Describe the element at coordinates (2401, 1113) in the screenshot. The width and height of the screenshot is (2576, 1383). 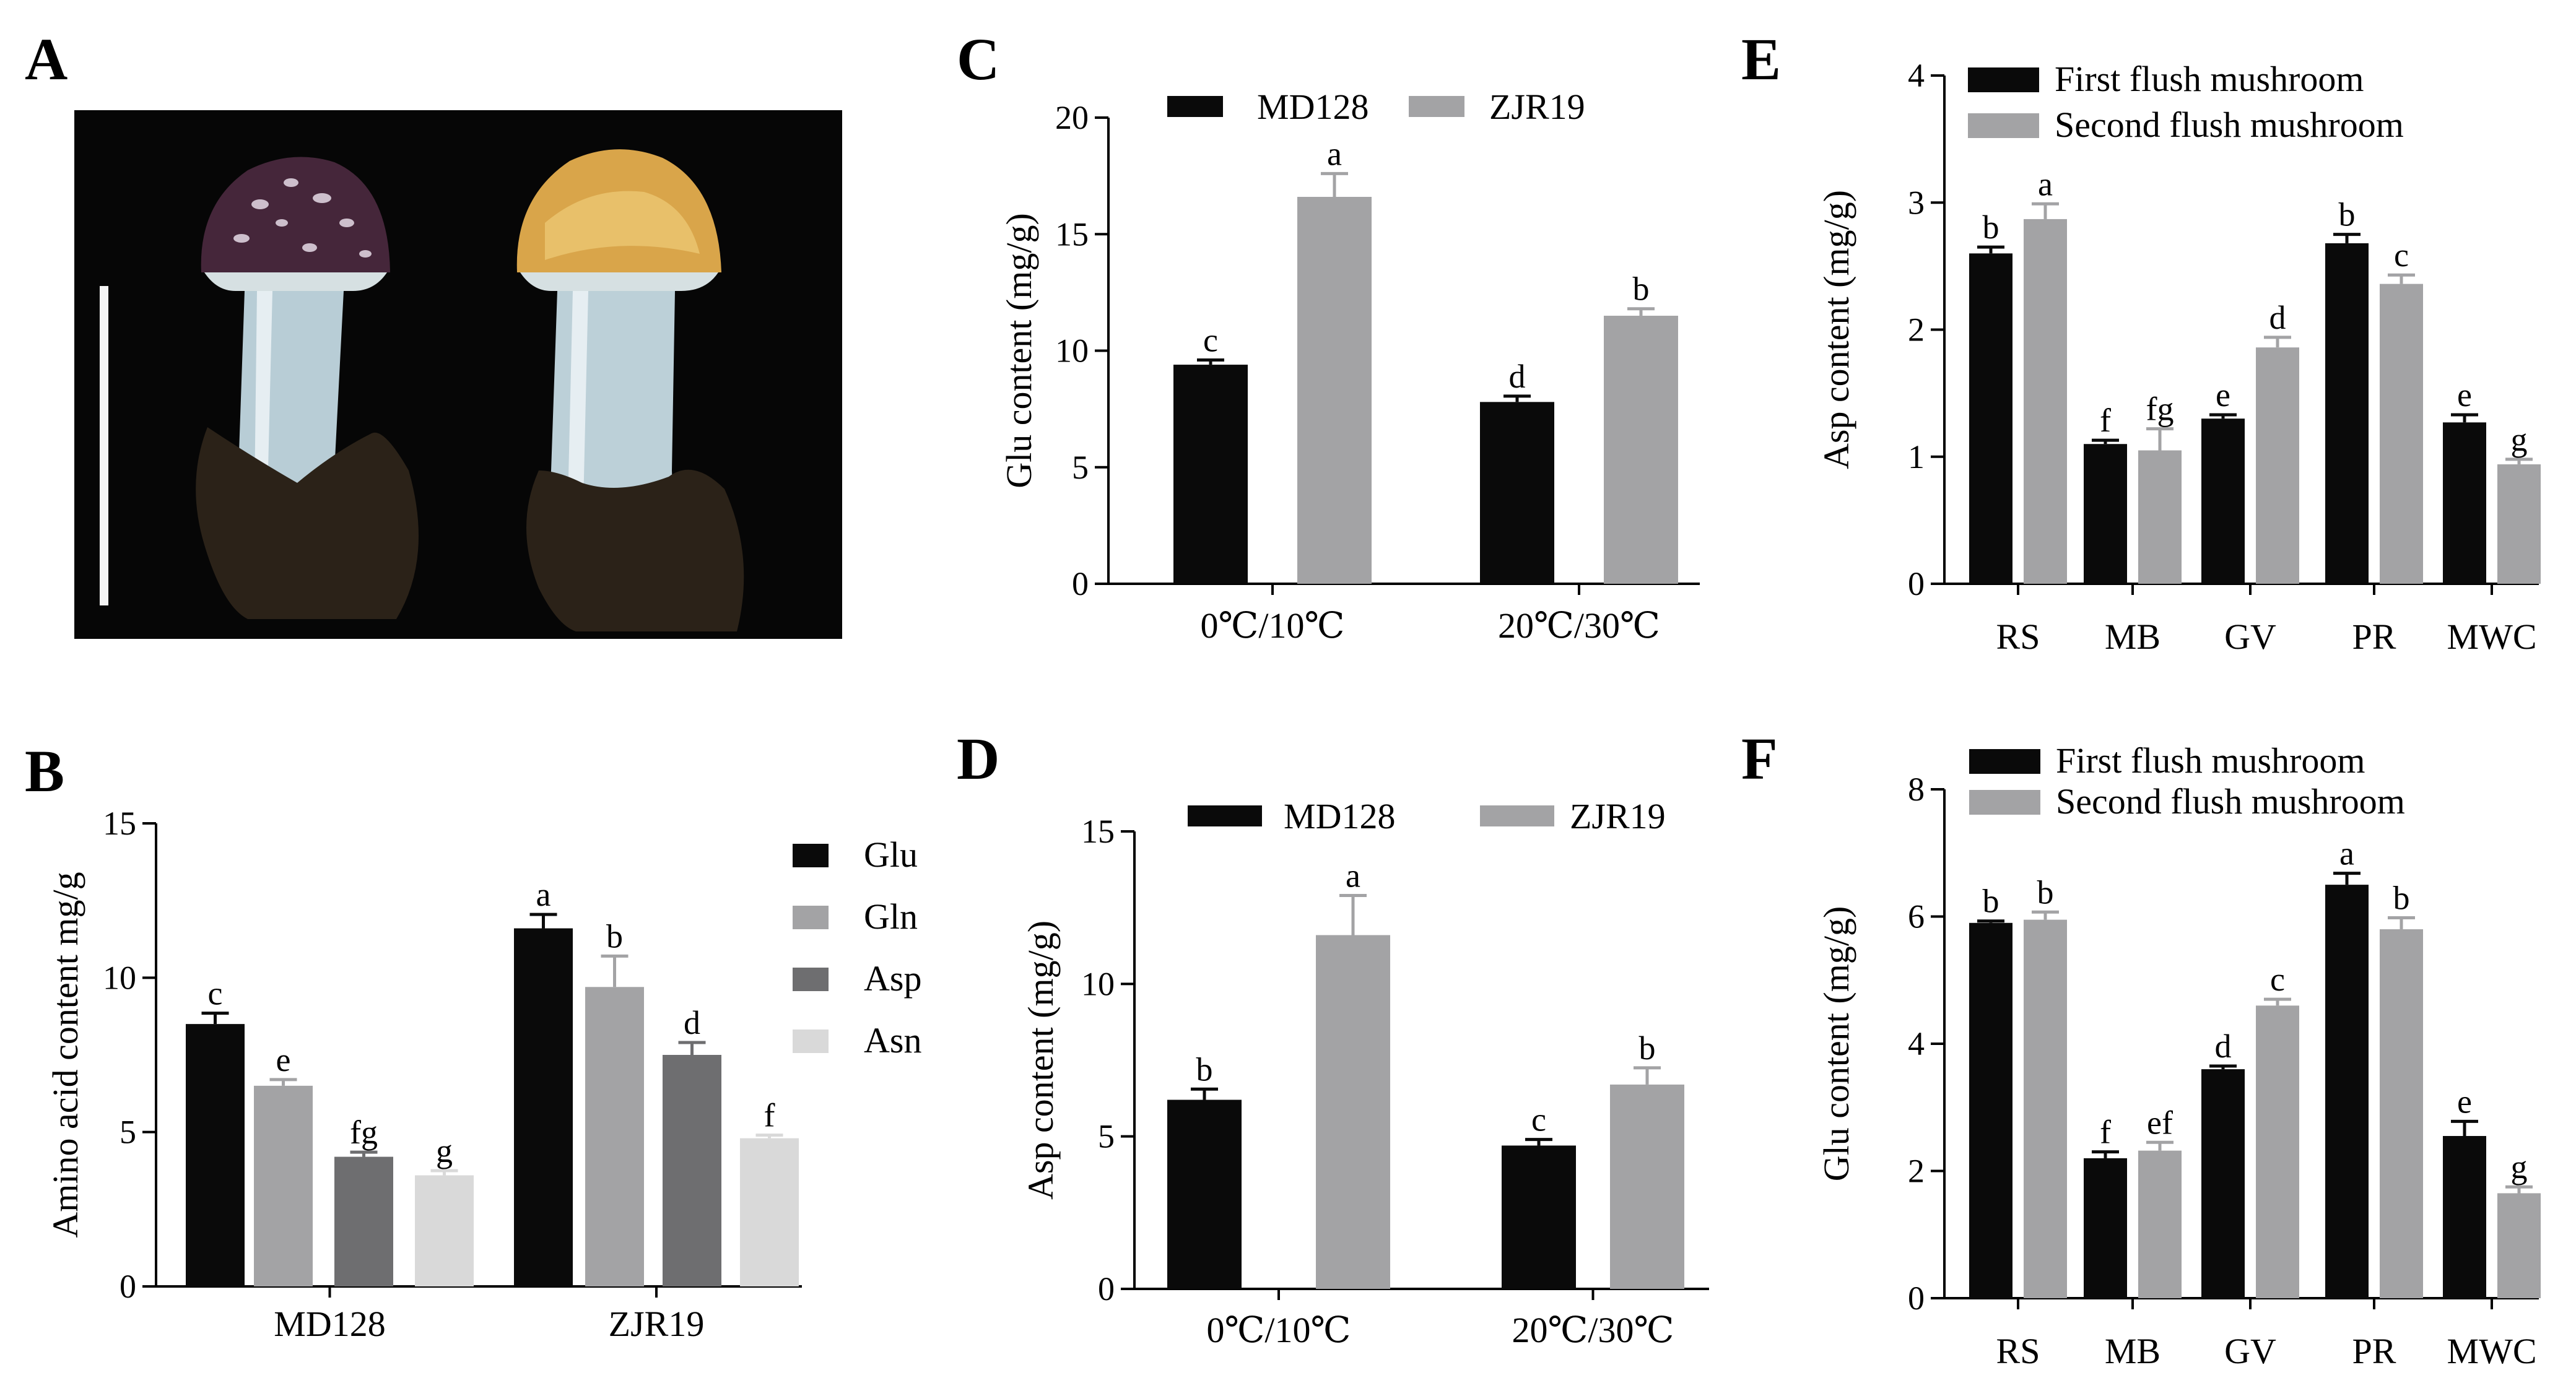
I see `bar-second-flush-mushroom-pr` at that location.